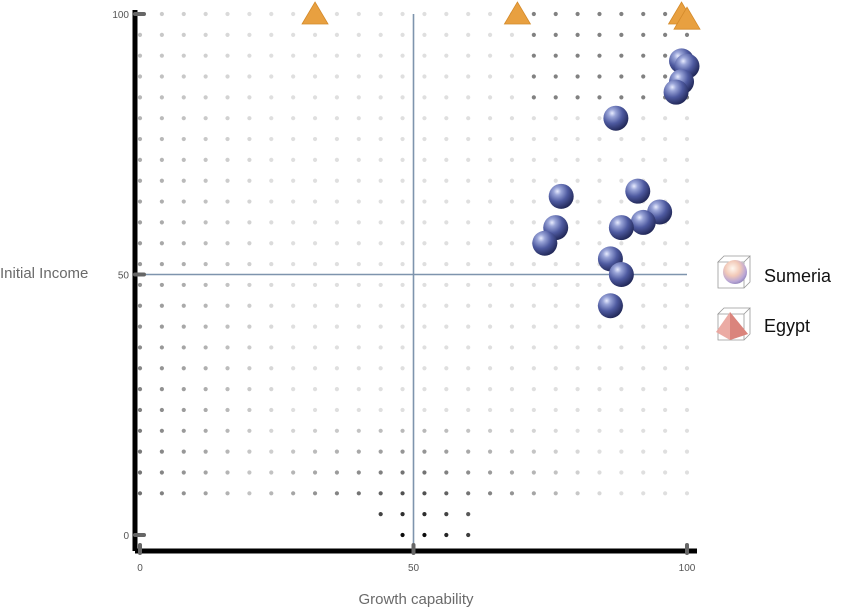 This screenshot has width=841, height=610. What do you see at coordinates (124, 276) in the screenshot?
I see `y-tick-label: 50` at bounding box center [124, 276].